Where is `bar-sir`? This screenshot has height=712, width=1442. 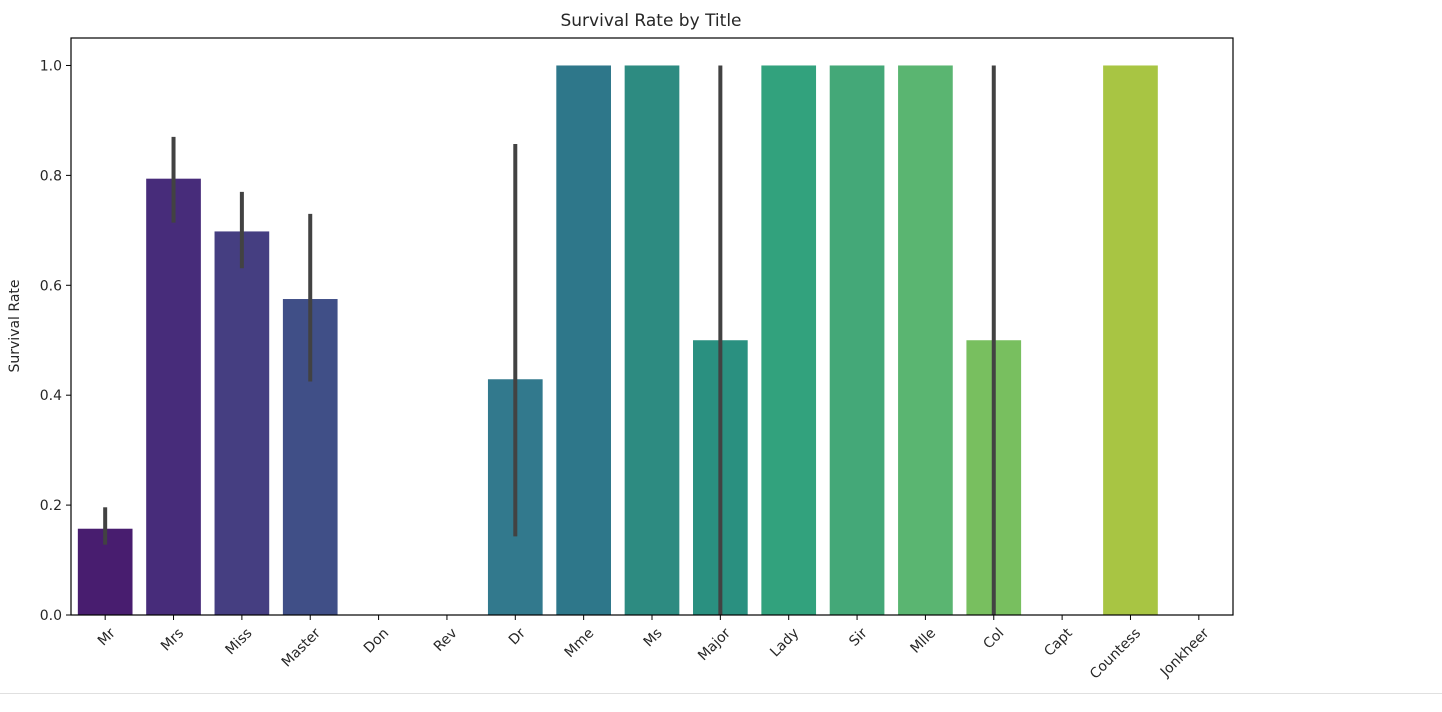 bar-sir is located at coordinates (857, 340).